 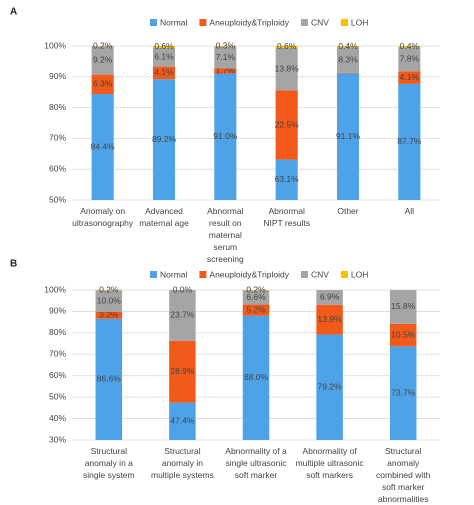 I want to click on data-label: 6.6%, so click(x=256, y=297).